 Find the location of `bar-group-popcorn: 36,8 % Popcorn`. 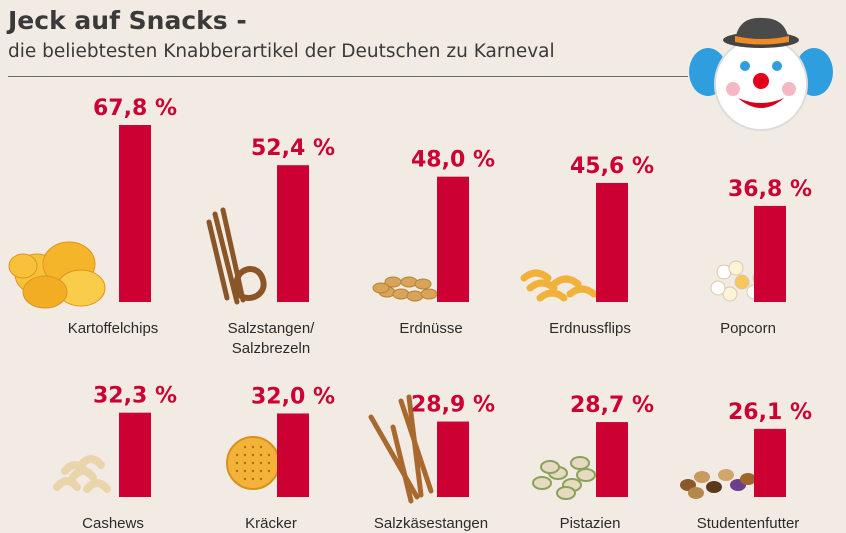

bar-group-popcorn: 36,8 % Popcorn is located at coordinates (761, 257).